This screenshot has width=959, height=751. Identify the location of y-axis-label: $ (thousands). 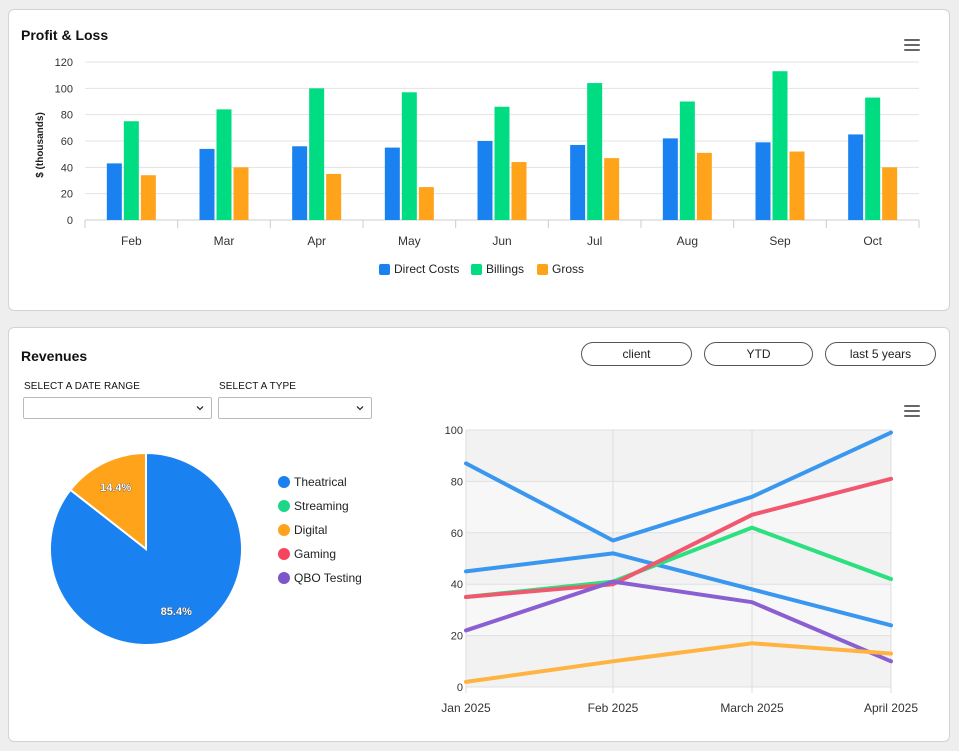
(40, 145).